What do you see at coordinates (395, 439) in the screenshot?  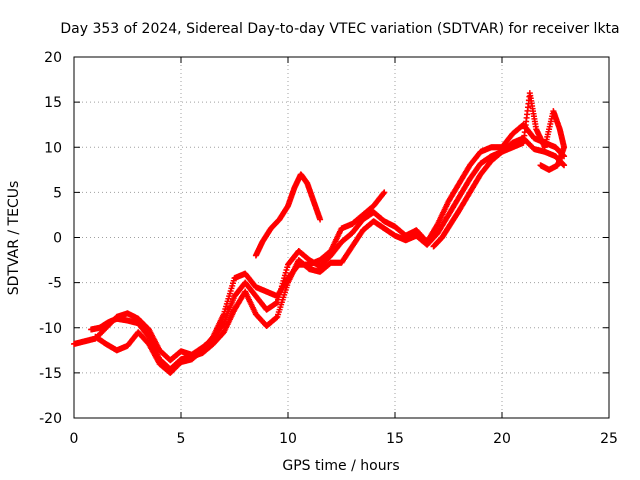 I see `x-tick-label: 15` at bounding box center [395, 439].